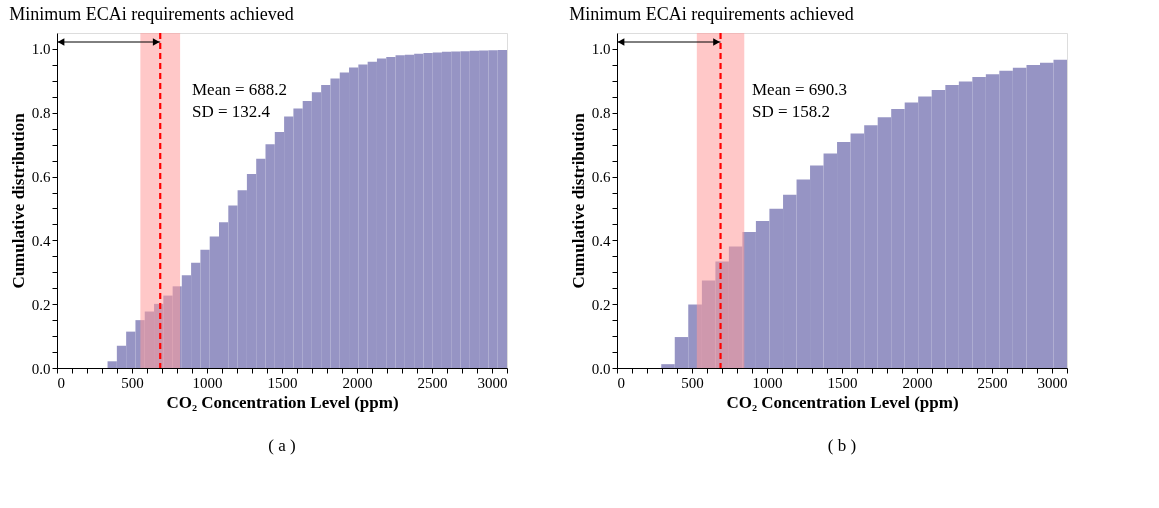 This screenshot has height=508, width=1159. Describe the element at coordinates (791, 111) in the screenshot. I see `annotation: SD = 158.2` at that location.